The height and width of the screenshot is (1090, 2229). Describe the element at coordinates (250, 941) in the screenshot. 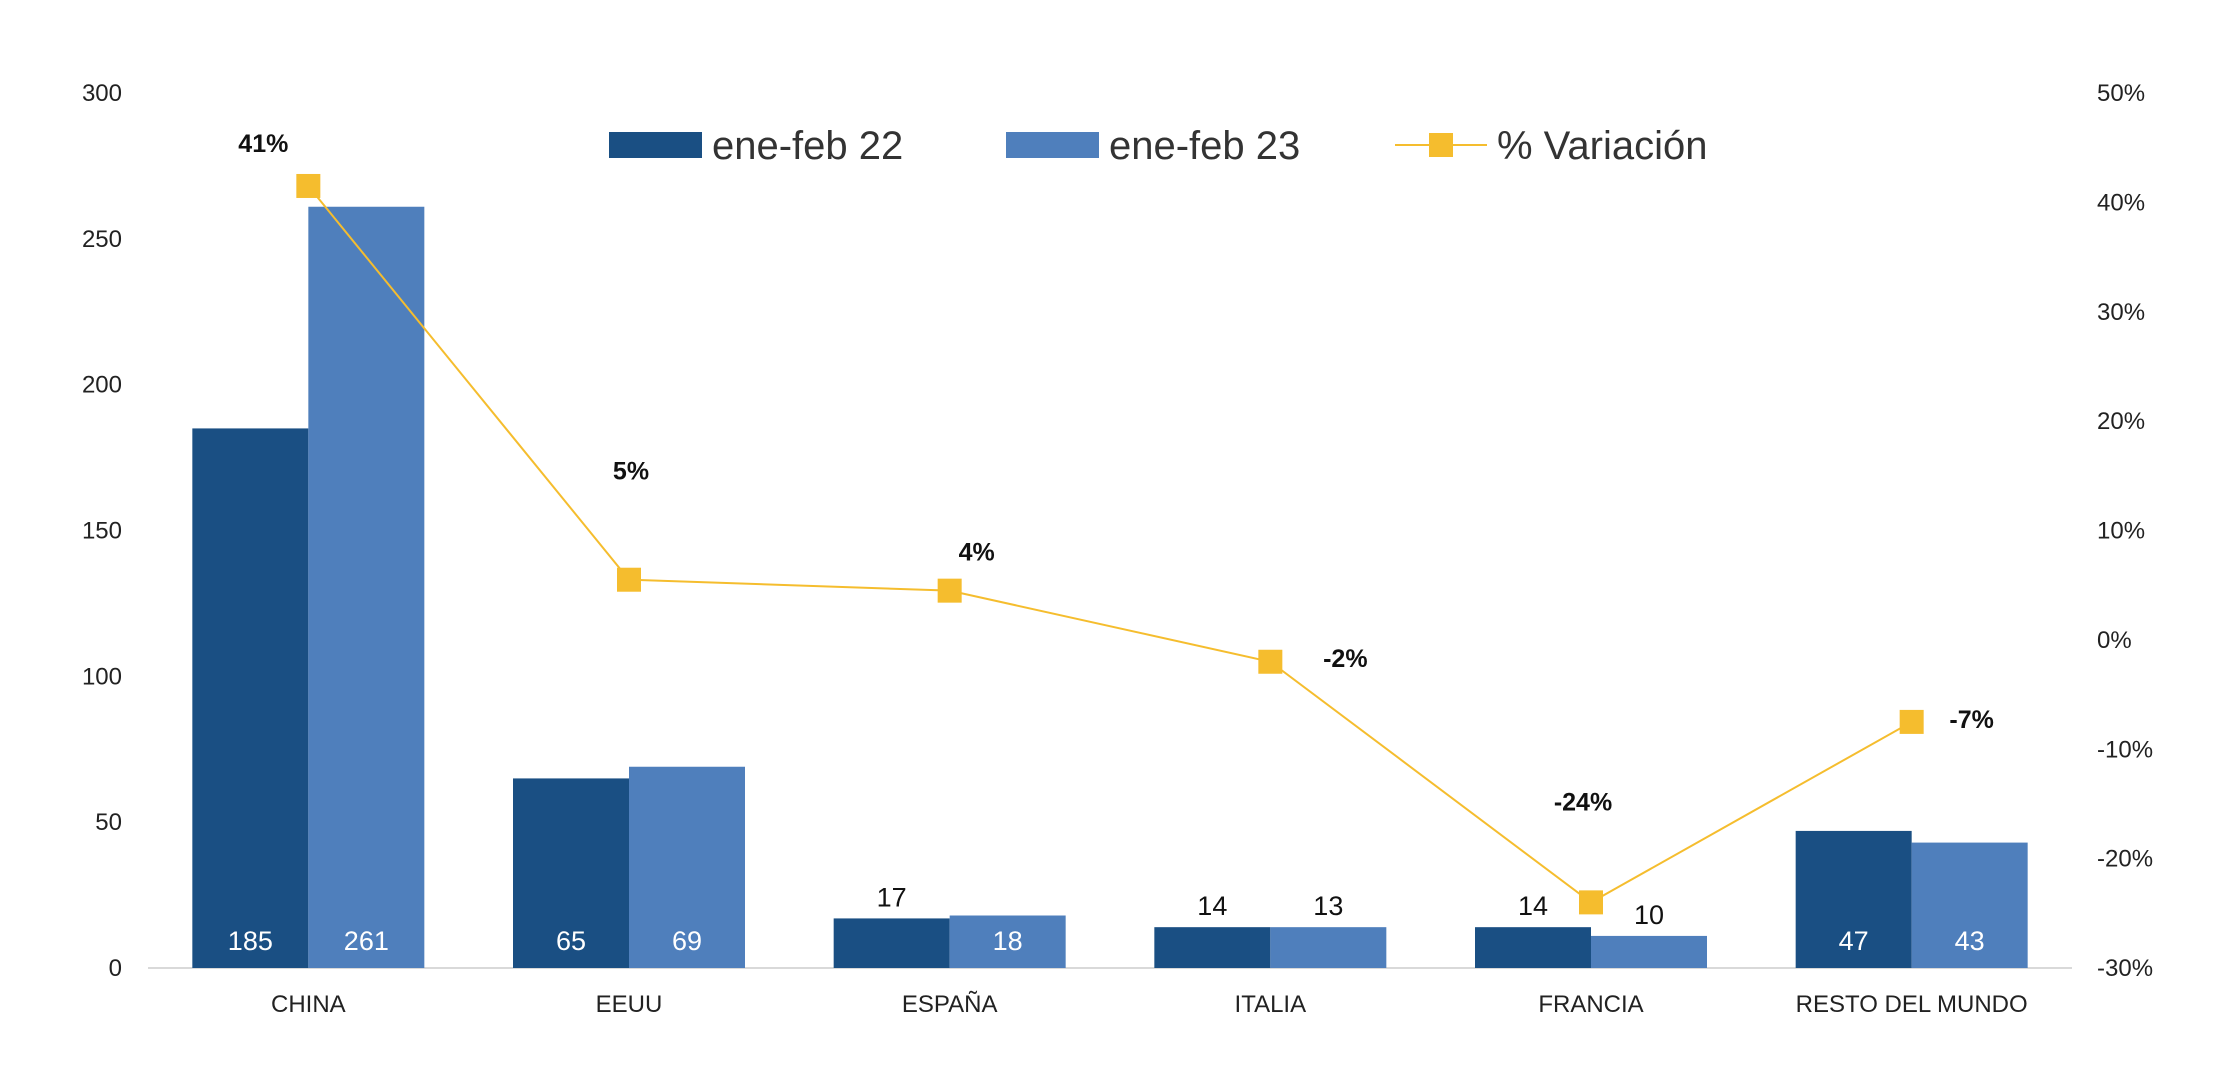

I see `data-label-ene-feb-22-china: 185` at that location.